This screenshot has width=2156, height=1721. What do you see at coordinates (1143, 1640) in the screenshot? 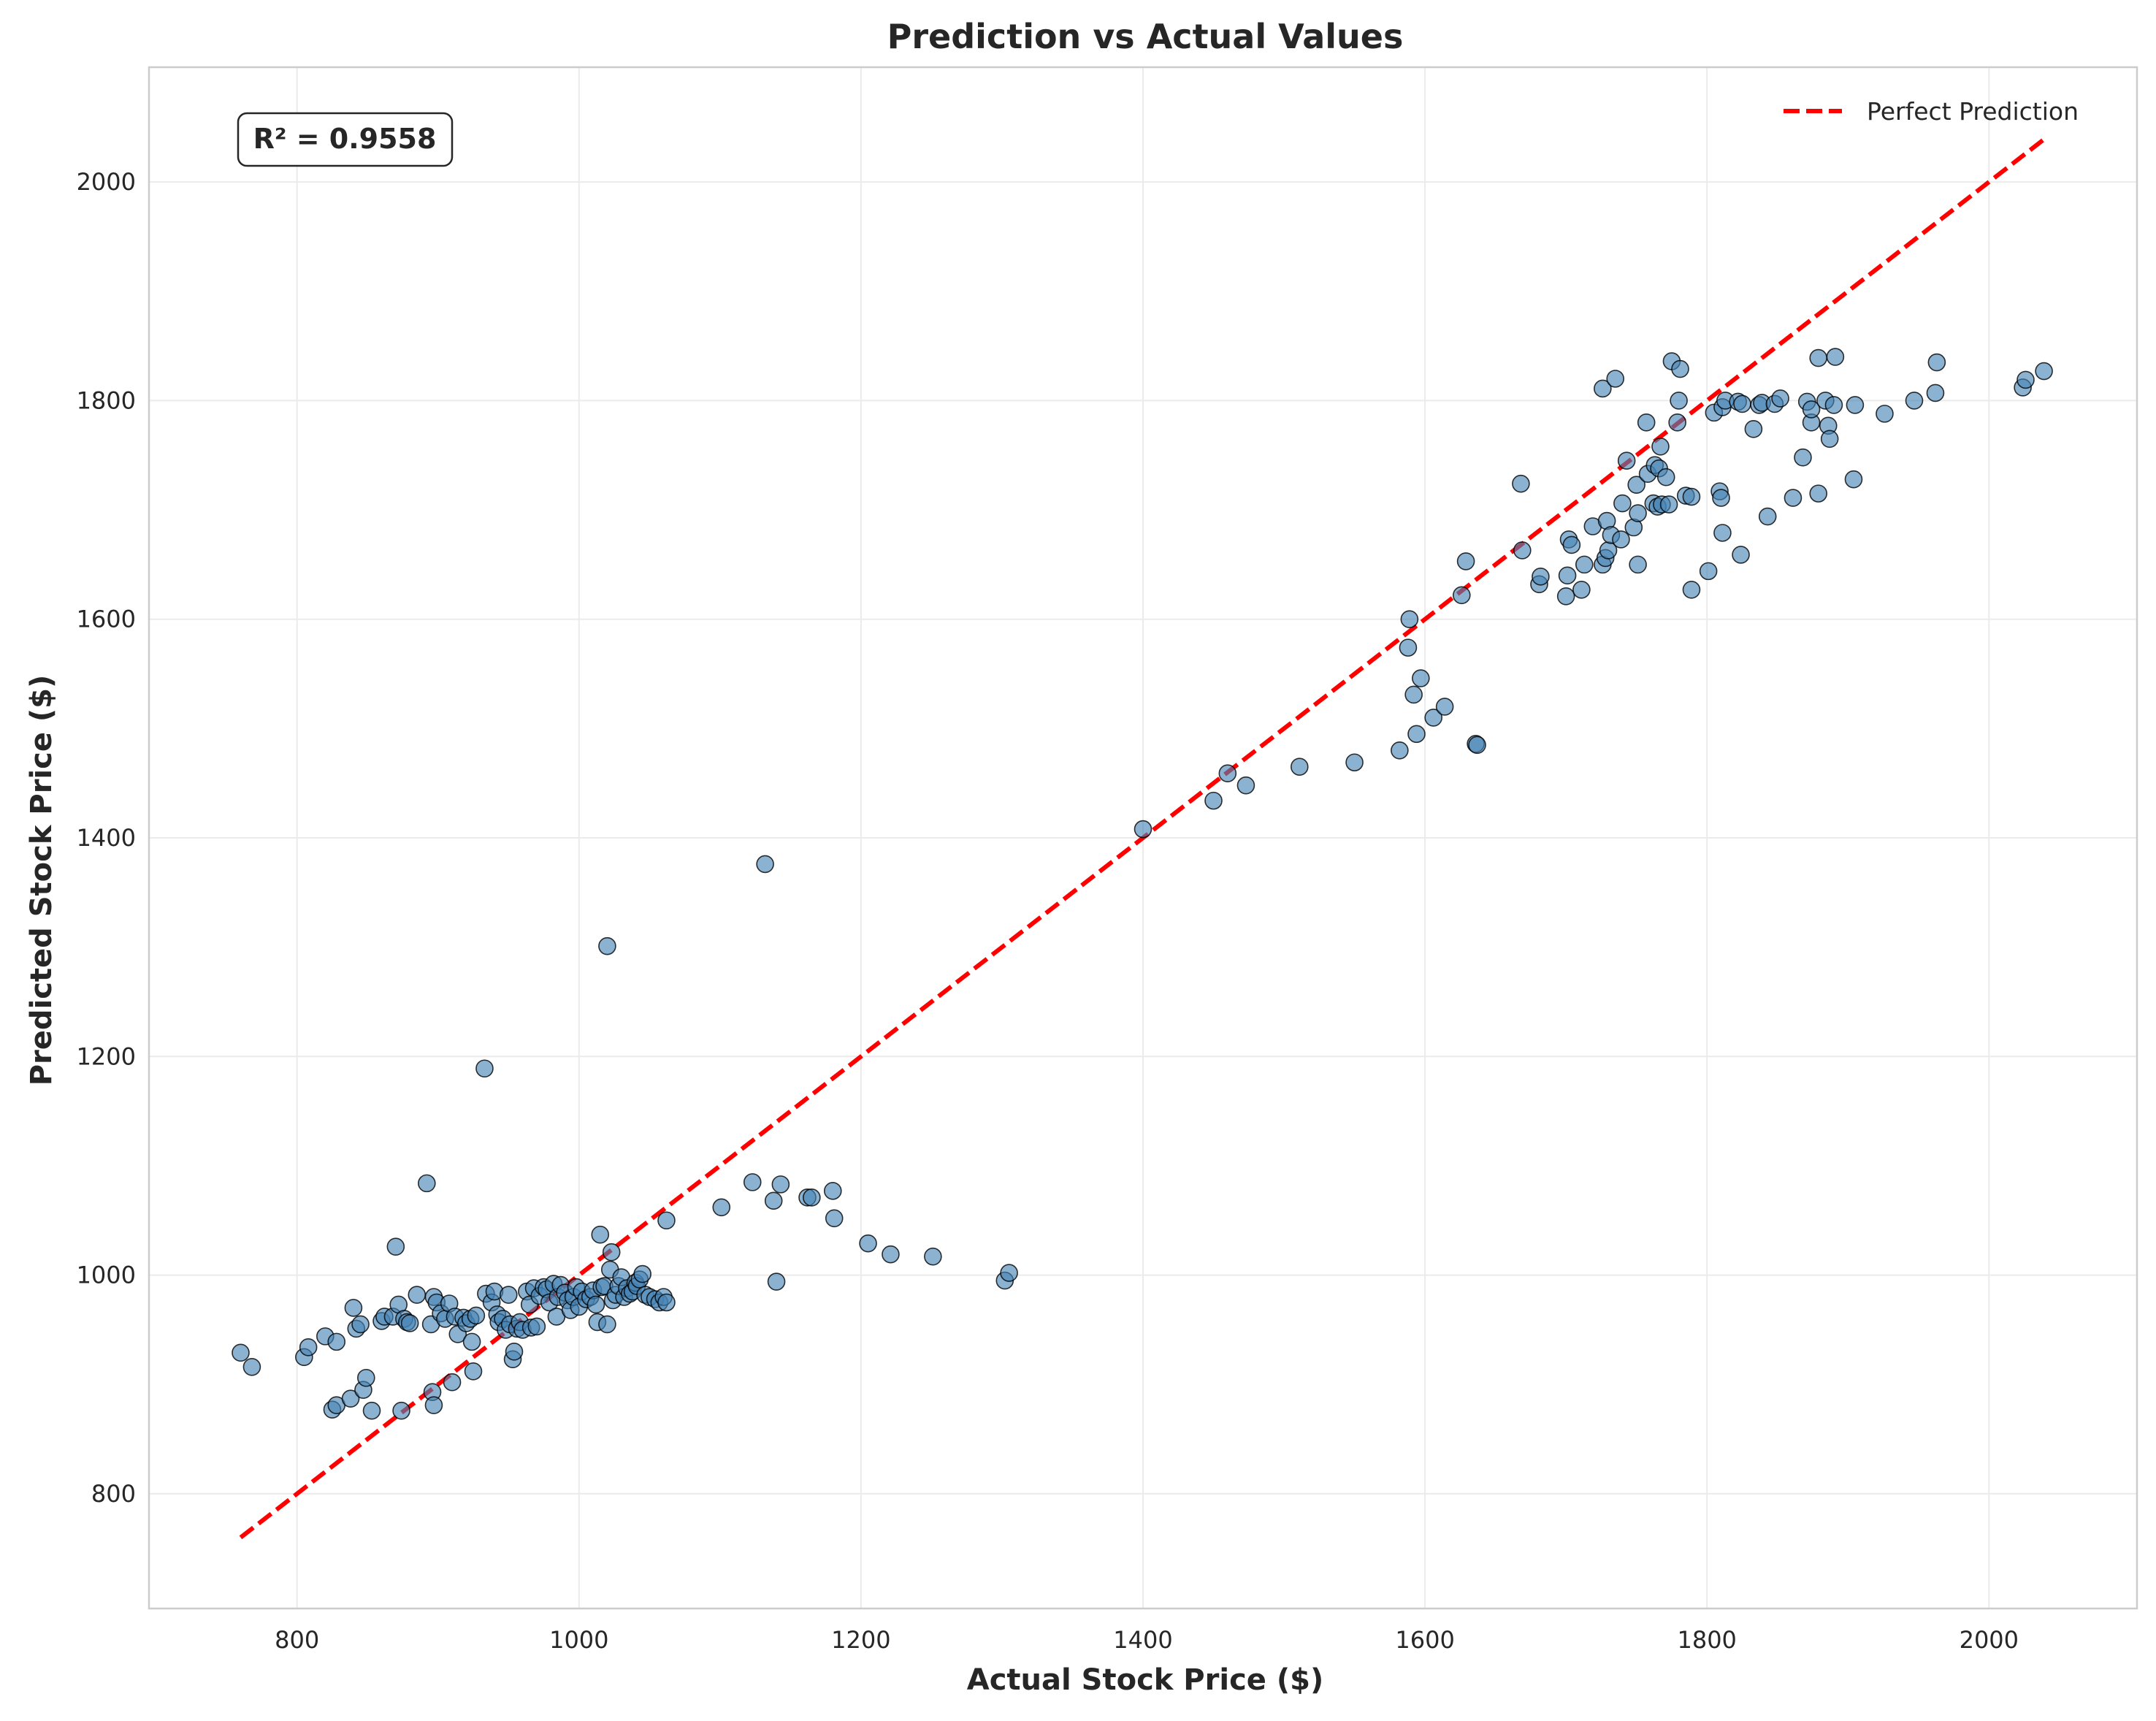
I see `x-tick-label: 1400` at bounding box center [1143, 1640].